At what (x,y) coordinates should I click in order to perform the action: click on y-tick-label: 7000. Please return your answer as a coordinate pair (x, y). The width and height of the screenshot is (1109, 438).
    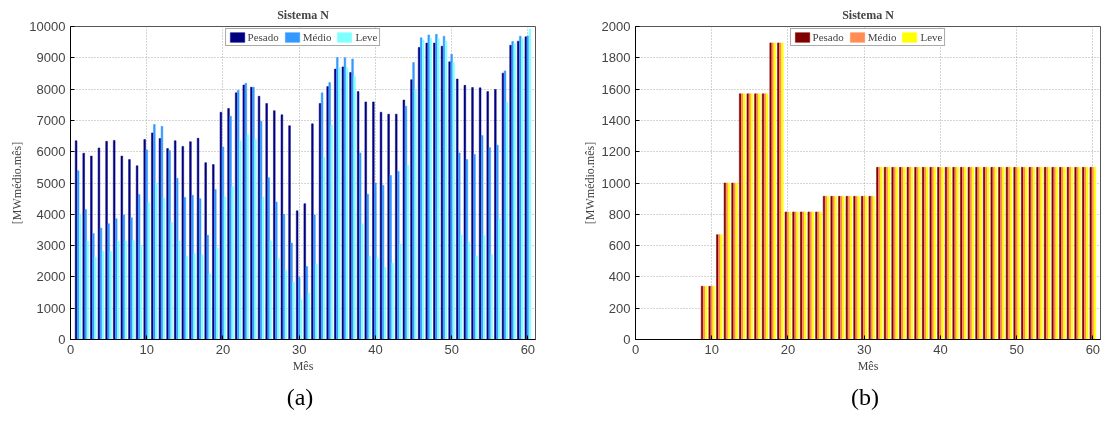
    Looking at the image, I should click on (51, 120).